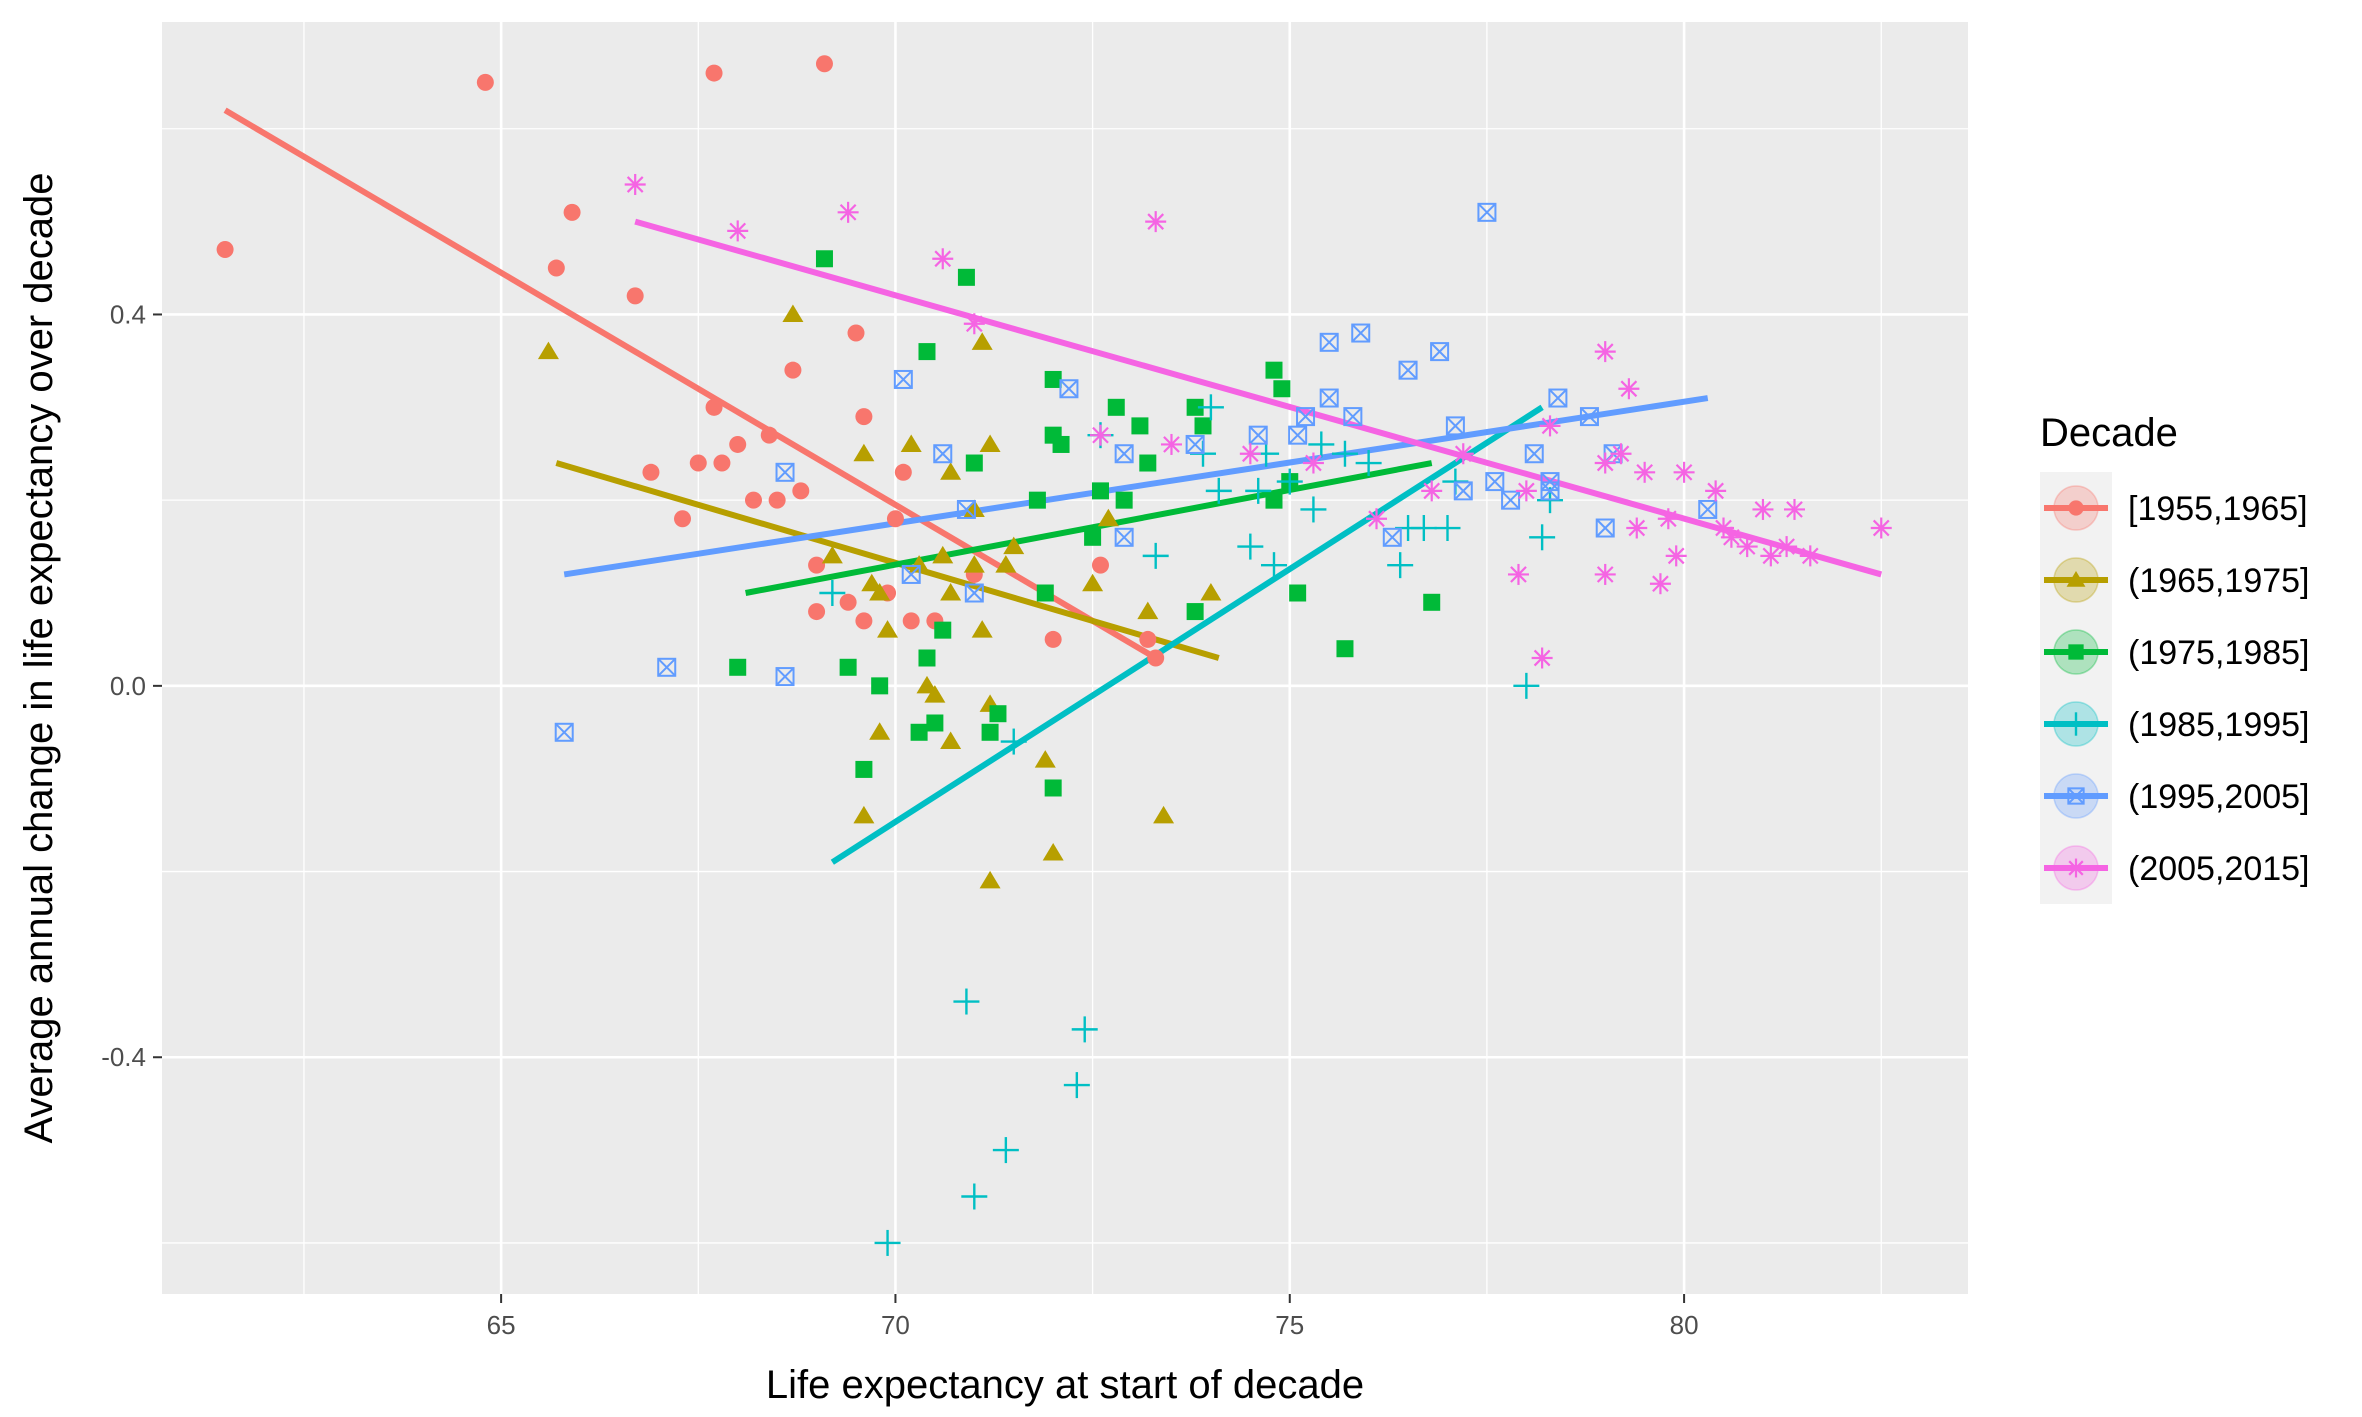 Image resolution: width=2362 pixels, height=1417 pixels. Describe the element at coordinates (2219, 653) in the screenshot. I see `legend-label: (1975,1985]` at that location.